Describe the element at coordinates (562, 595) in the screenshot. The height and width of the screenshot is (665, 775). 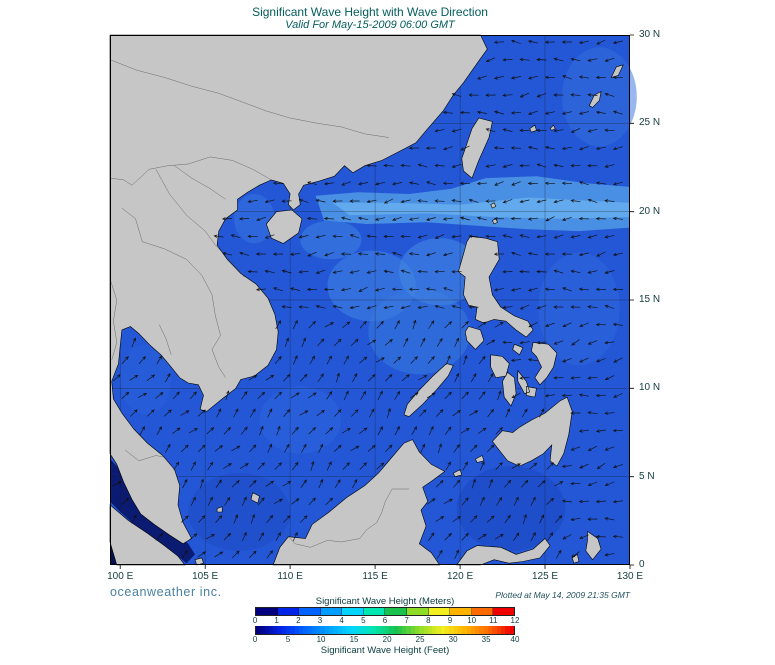
I see `plotted-timestamp: Plotted at May 14, 2009 21:35 GMT` at that location.